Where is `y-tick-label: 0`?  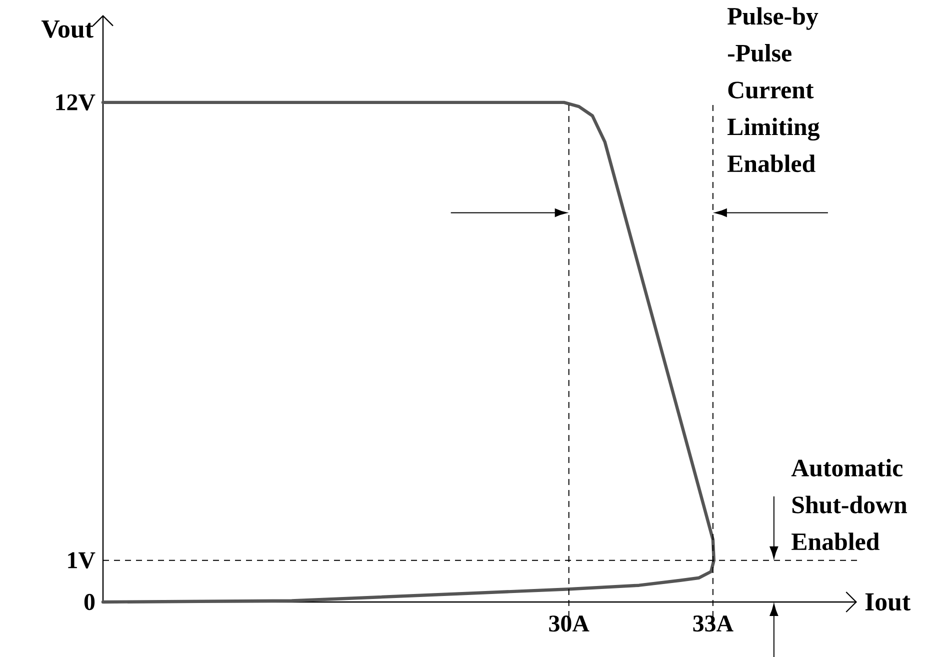 y-tick-label: 0 is located at coordinates (89, 602).